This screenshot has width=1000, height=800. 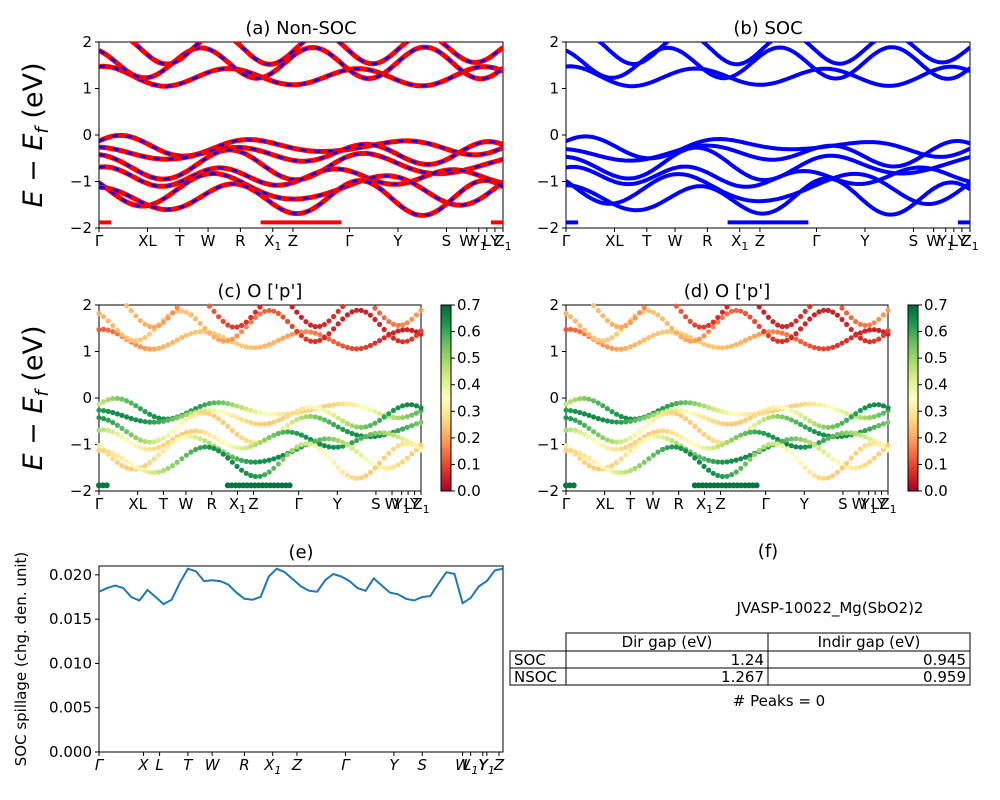 What do you see at coordinates (913, 398) in the screenshot?
I see `colorbar` at bounding box center [913, 398].